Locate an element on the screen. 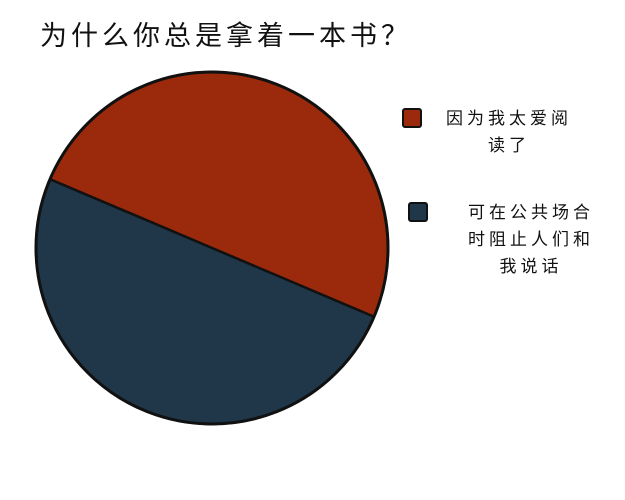 This screenshot has width=625, height=500. legend-label-avoid-talking: 可在公共场合 时阻止人们和 我说话 is located at coordinates (531, 240).